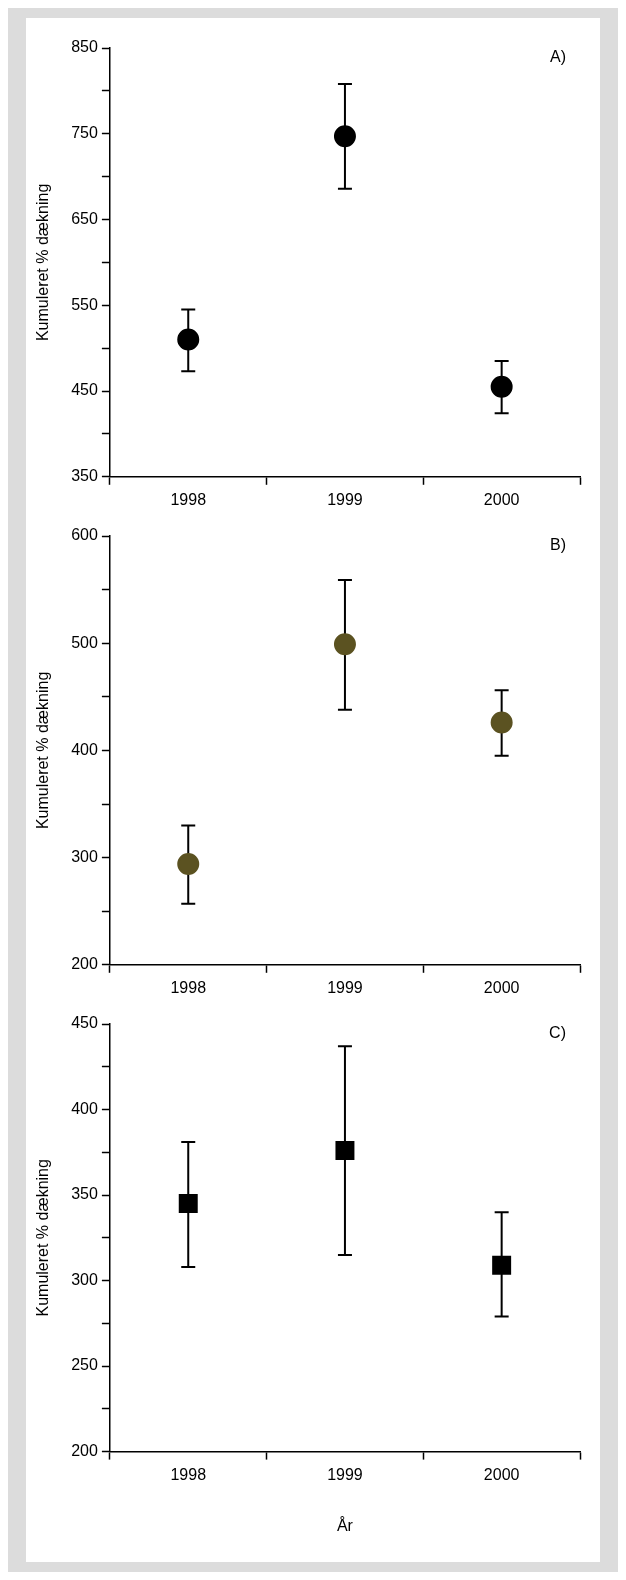  Describe the element at coordinates (84, 47) in the screenshot. I see `y-tick-label: 850` at that location.